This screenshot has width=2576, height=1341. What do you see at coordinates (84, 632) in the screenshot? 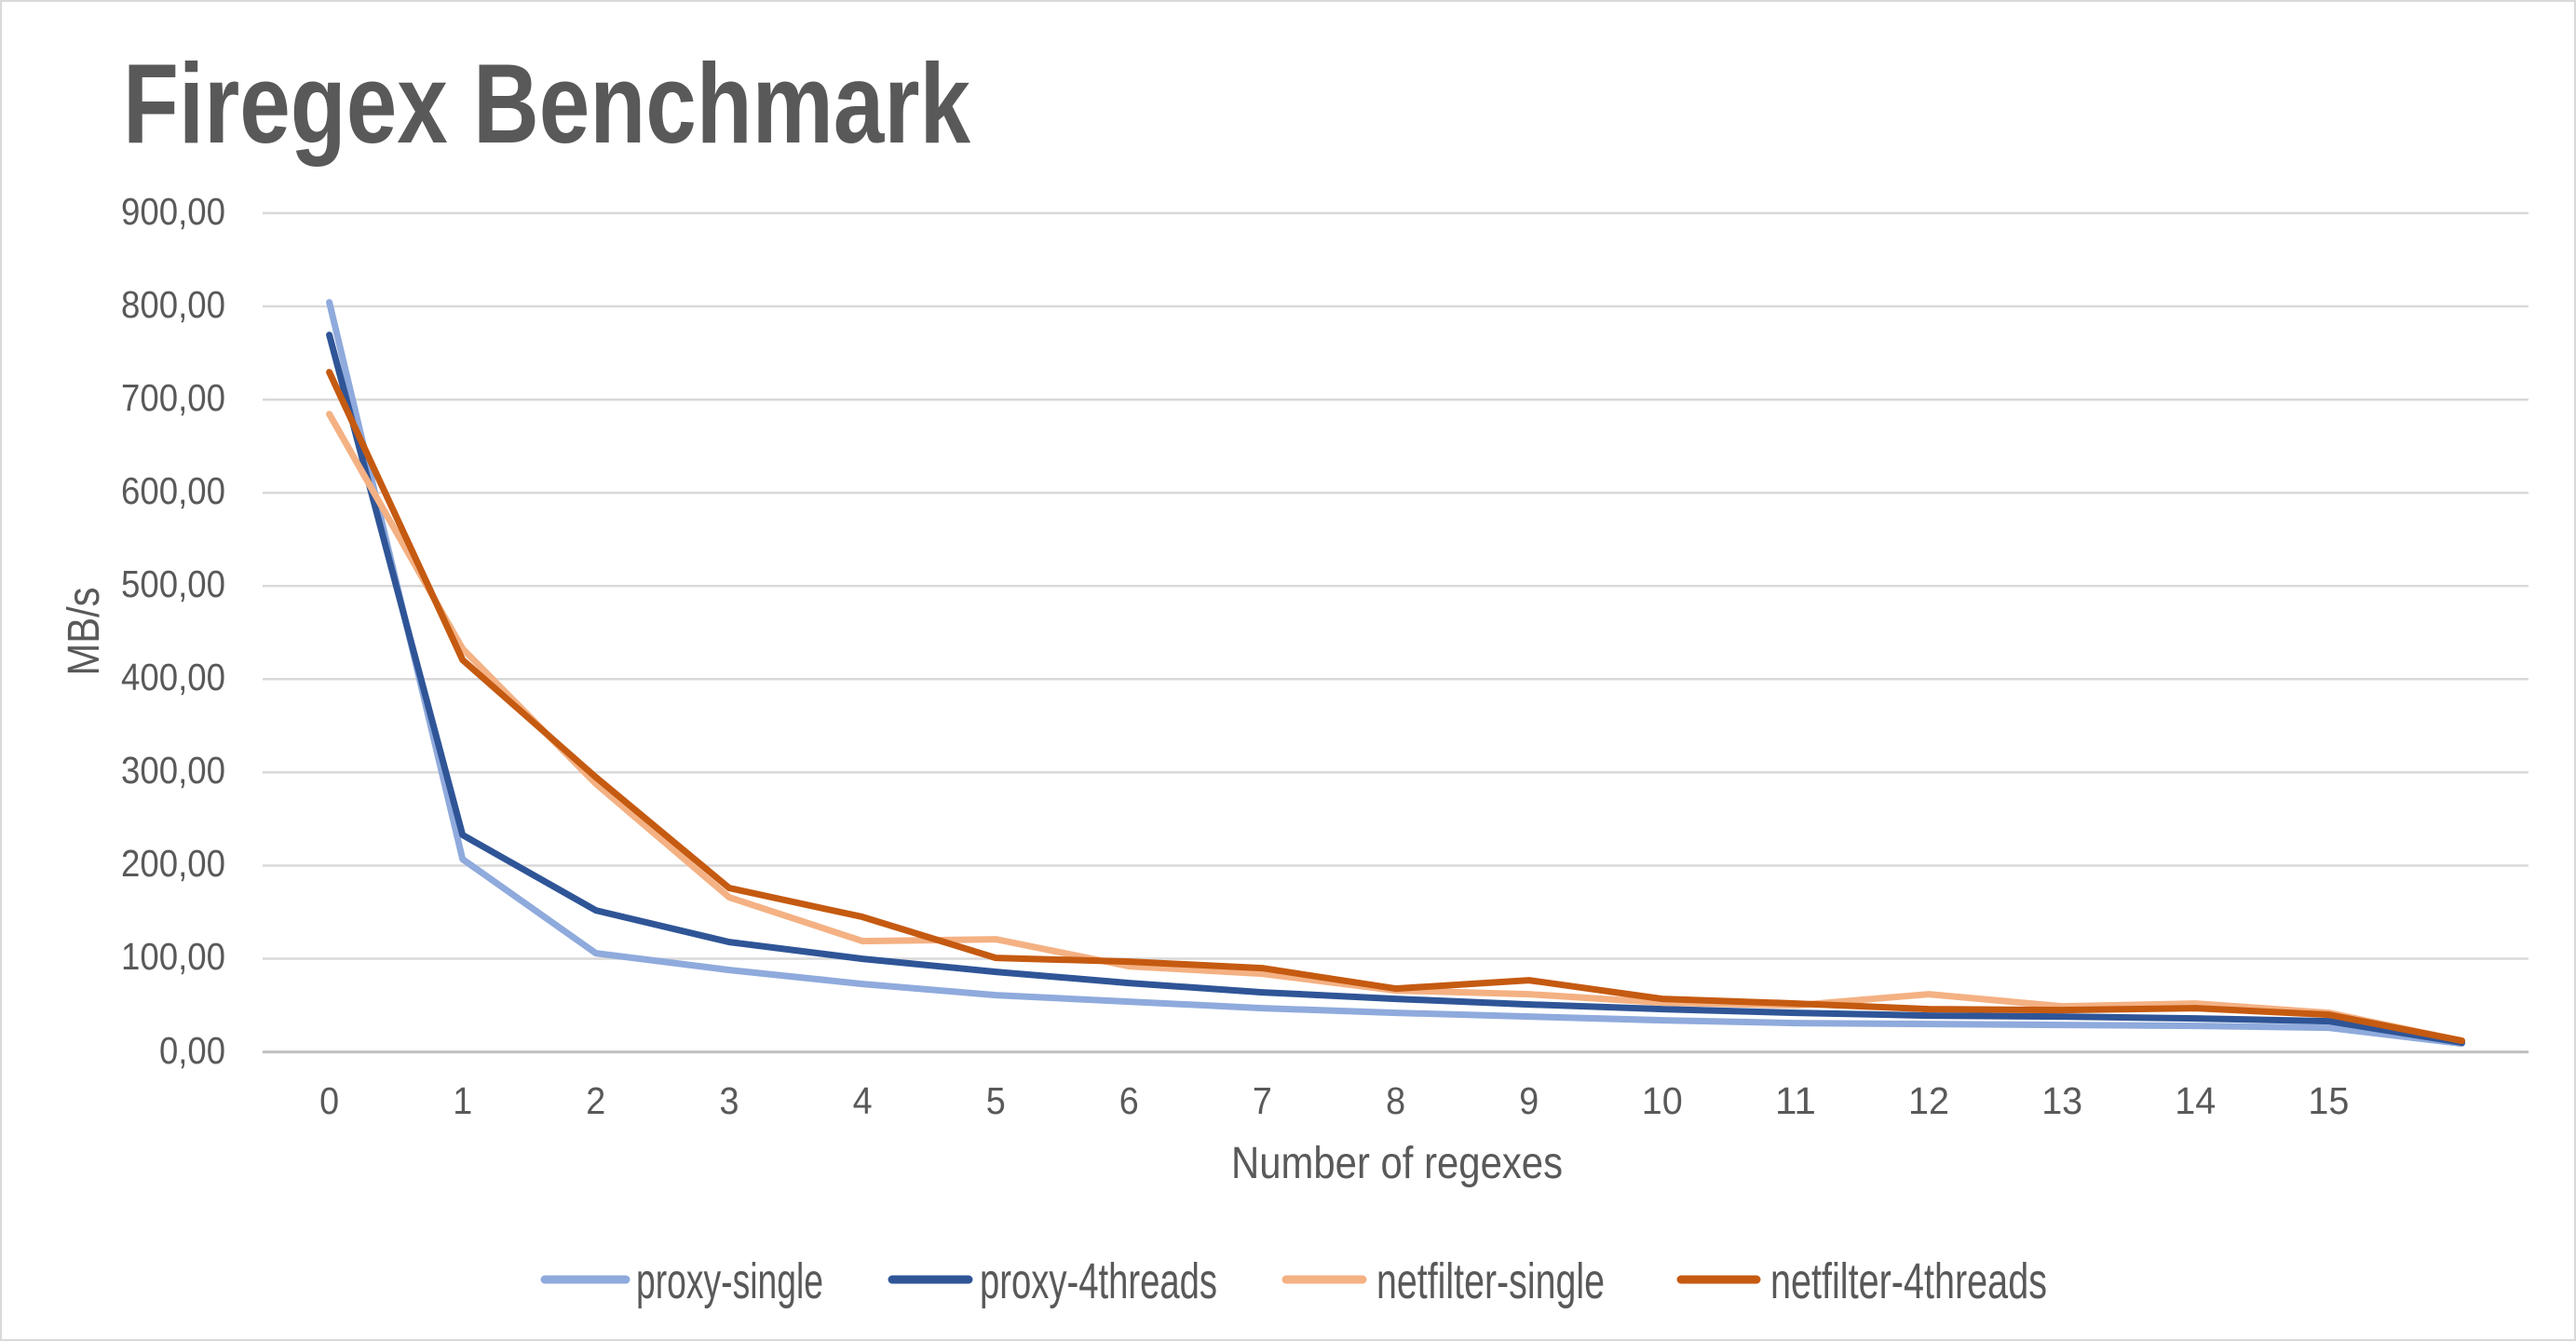
I see `svg-text: MB/s` at bounding box center [84, 632].